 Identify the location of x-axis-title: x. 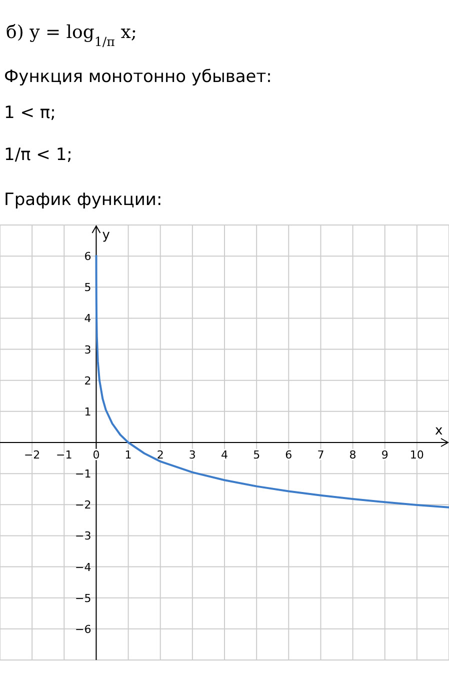
(439, 431).